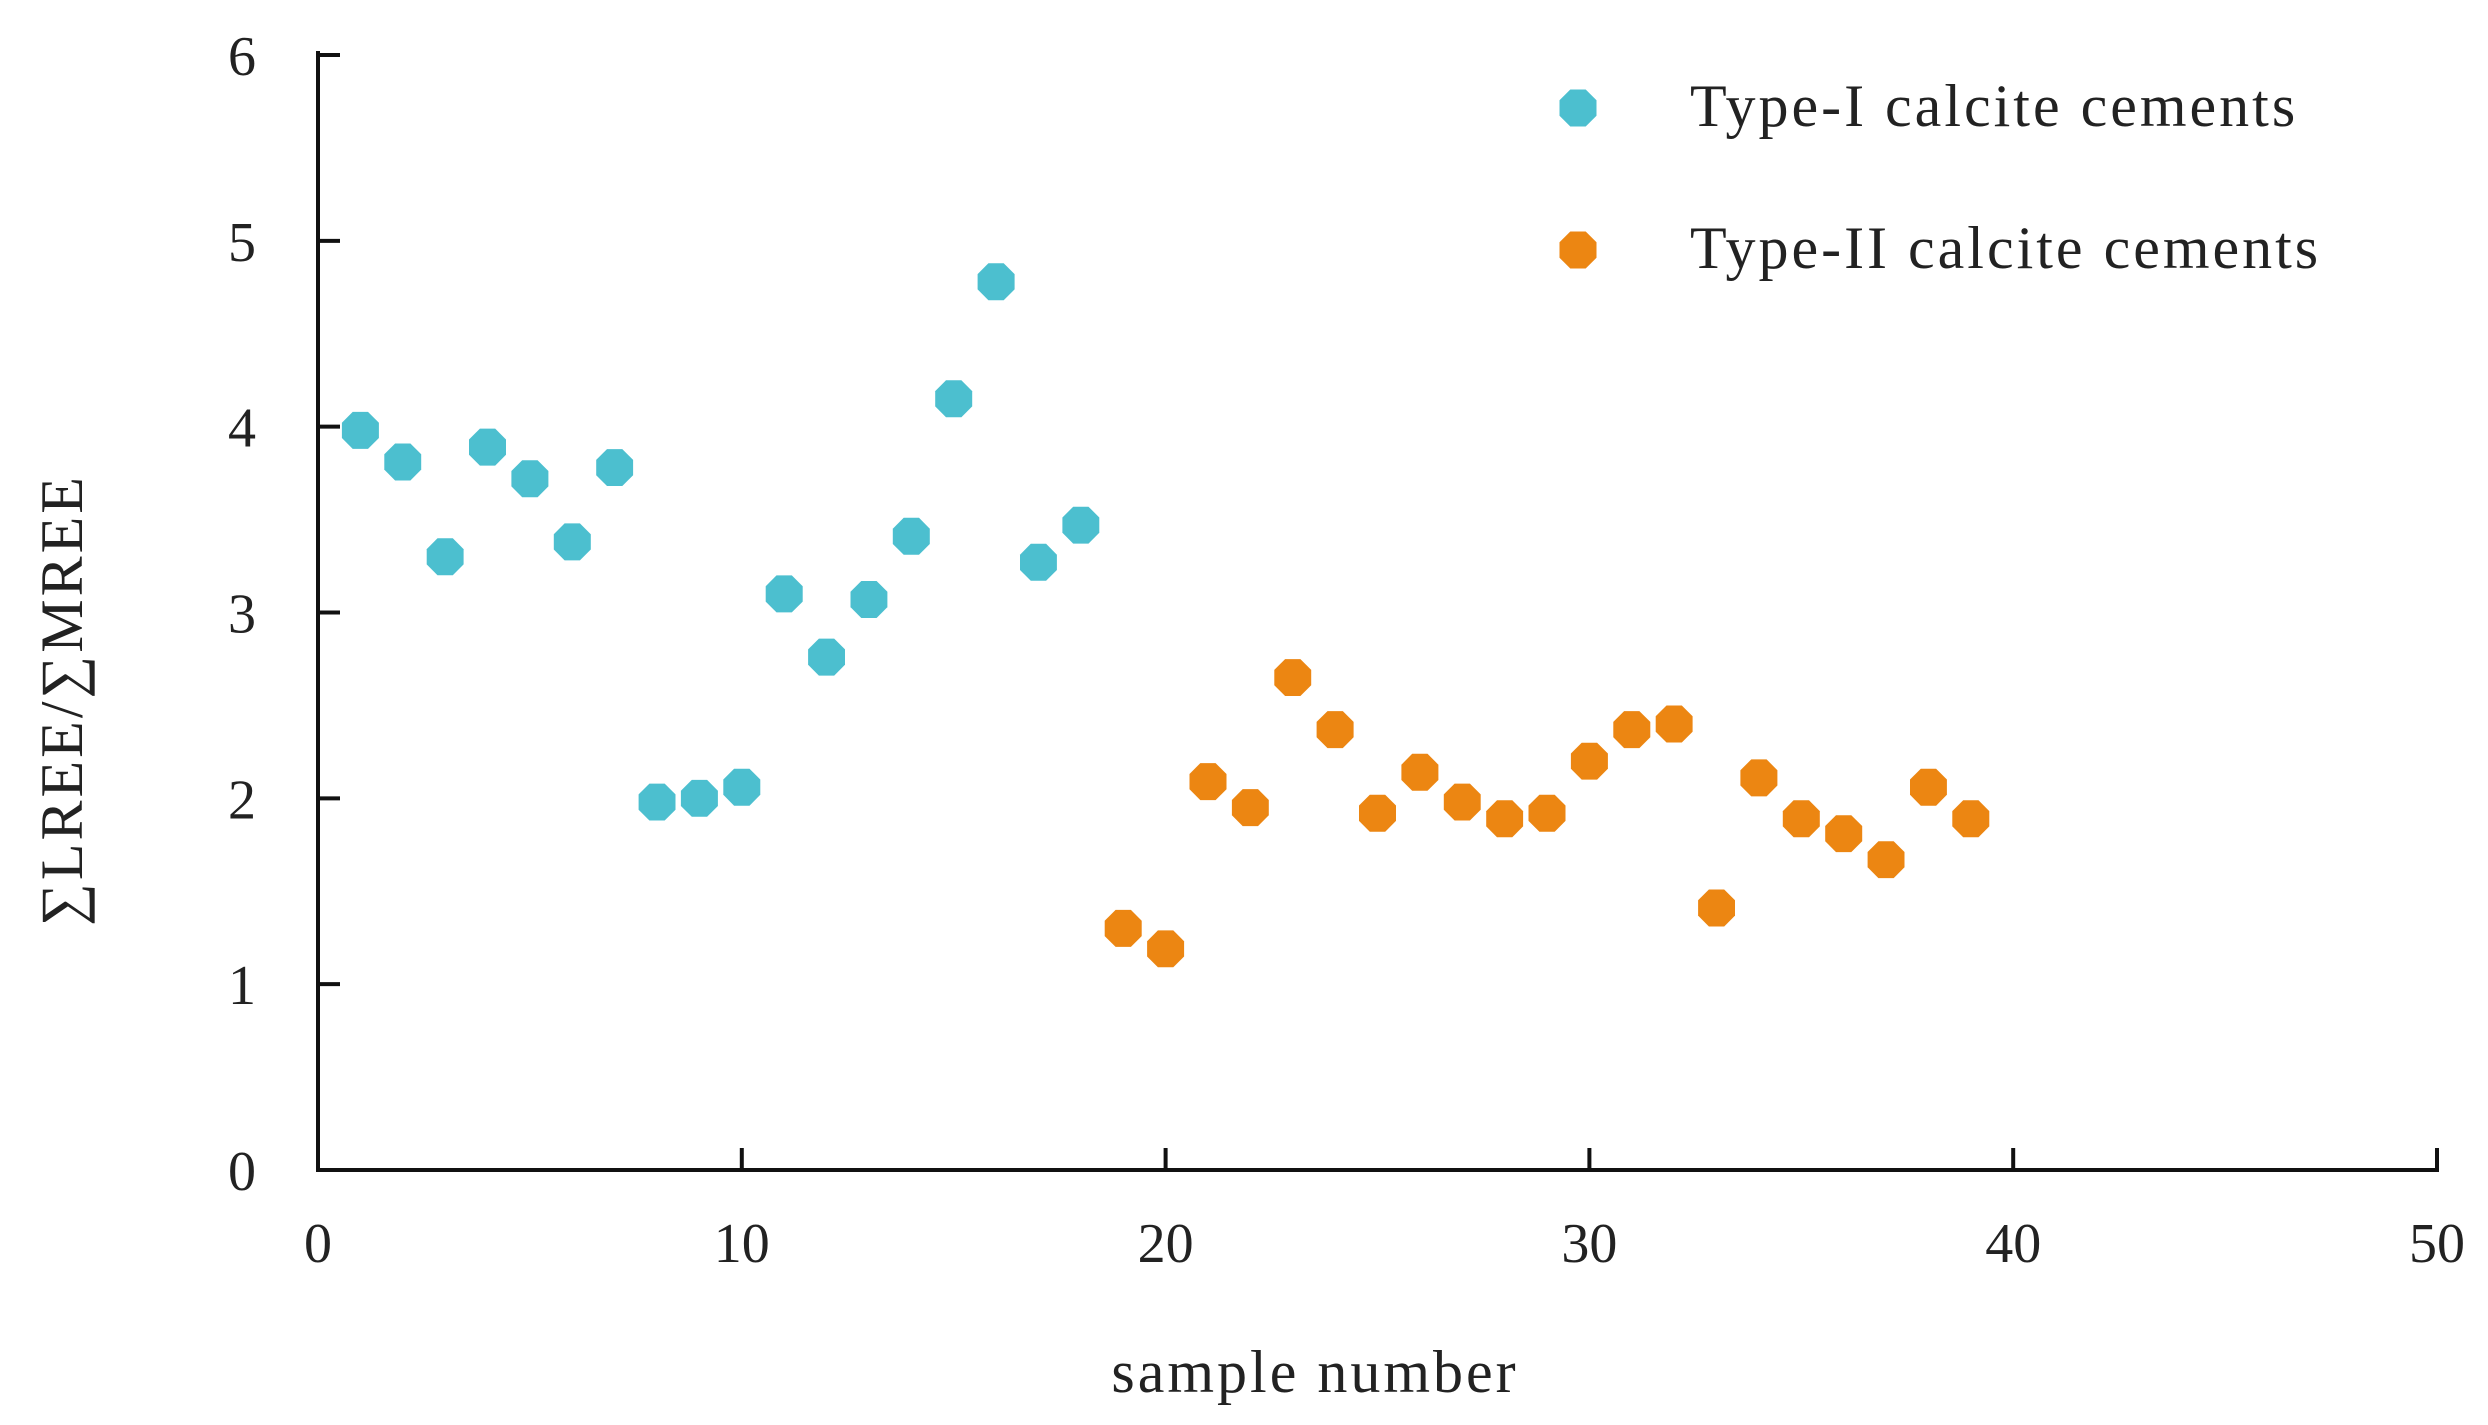 This screenshot has height=1425, width=2488. What do you see at coordinates (2005, 248) in the screenshot?
I see `legend-label-type-ii: Type-II calcite cements` at bounding box center [2005, 248].